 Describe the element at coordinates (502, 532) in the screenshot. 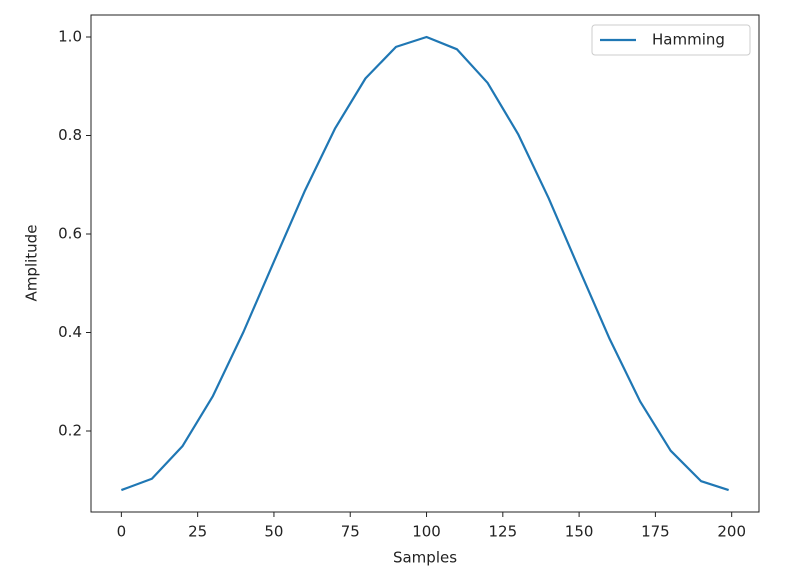

I see `x-tick-label: 125` at that location.